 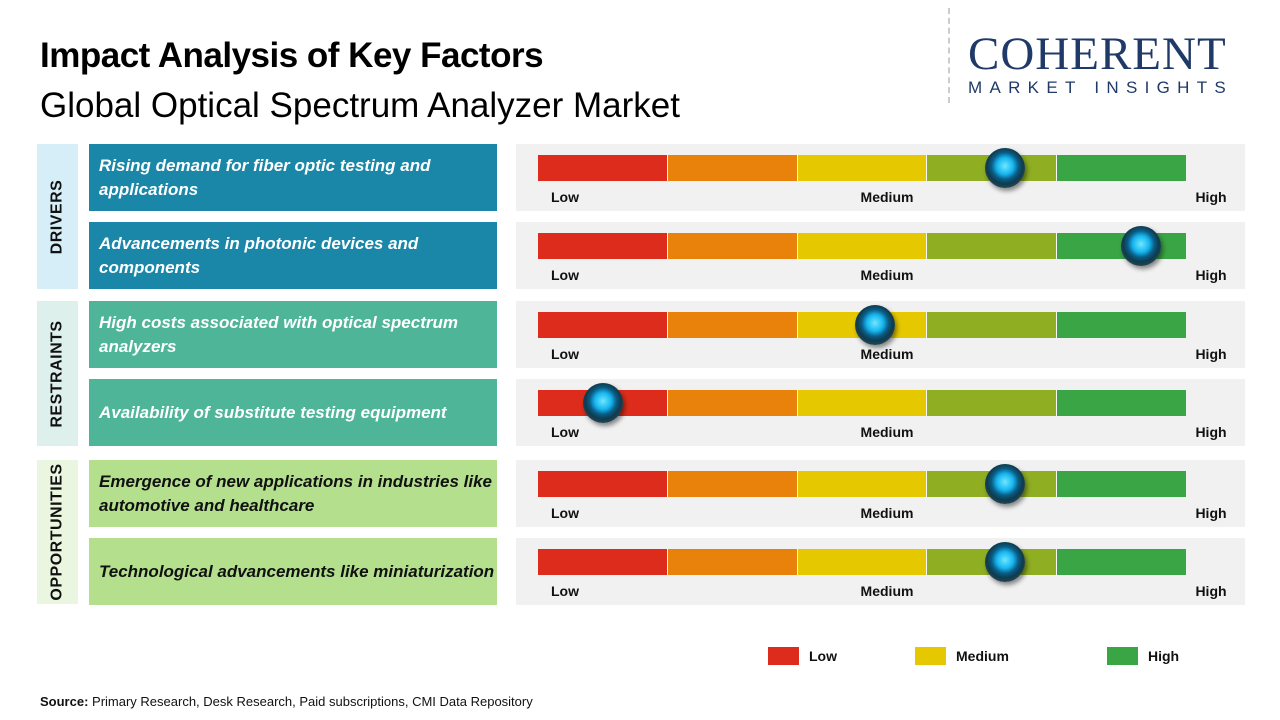 I want to click on category-drivers: DRIVERS, so click(x=57, y=216).